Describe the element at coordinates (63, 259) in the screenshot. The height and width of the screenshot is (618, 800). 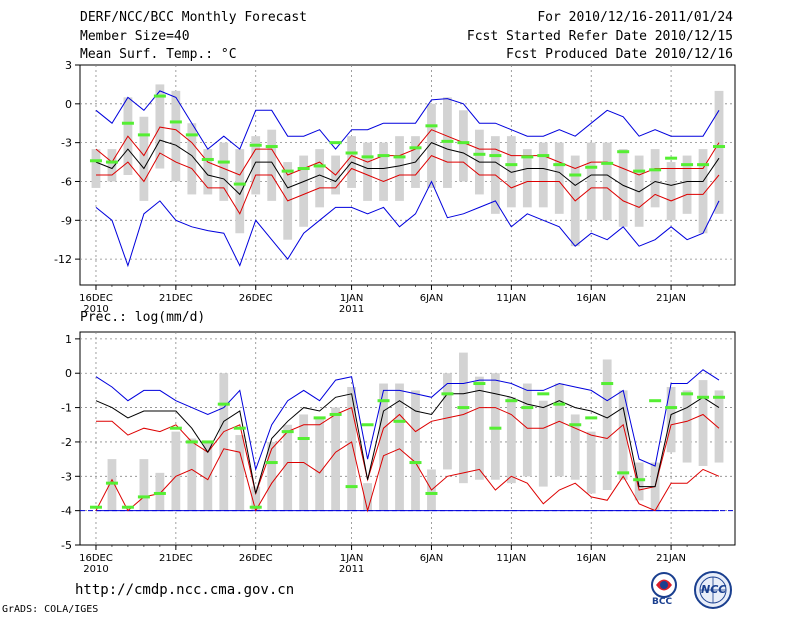
I see `y-tick-label: -12` at that location.